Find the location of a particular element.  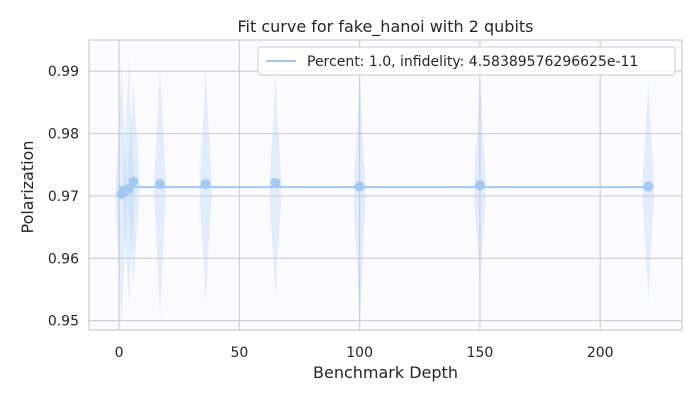

y-tick-label: 0.95 is located at coordinates (63, 322).